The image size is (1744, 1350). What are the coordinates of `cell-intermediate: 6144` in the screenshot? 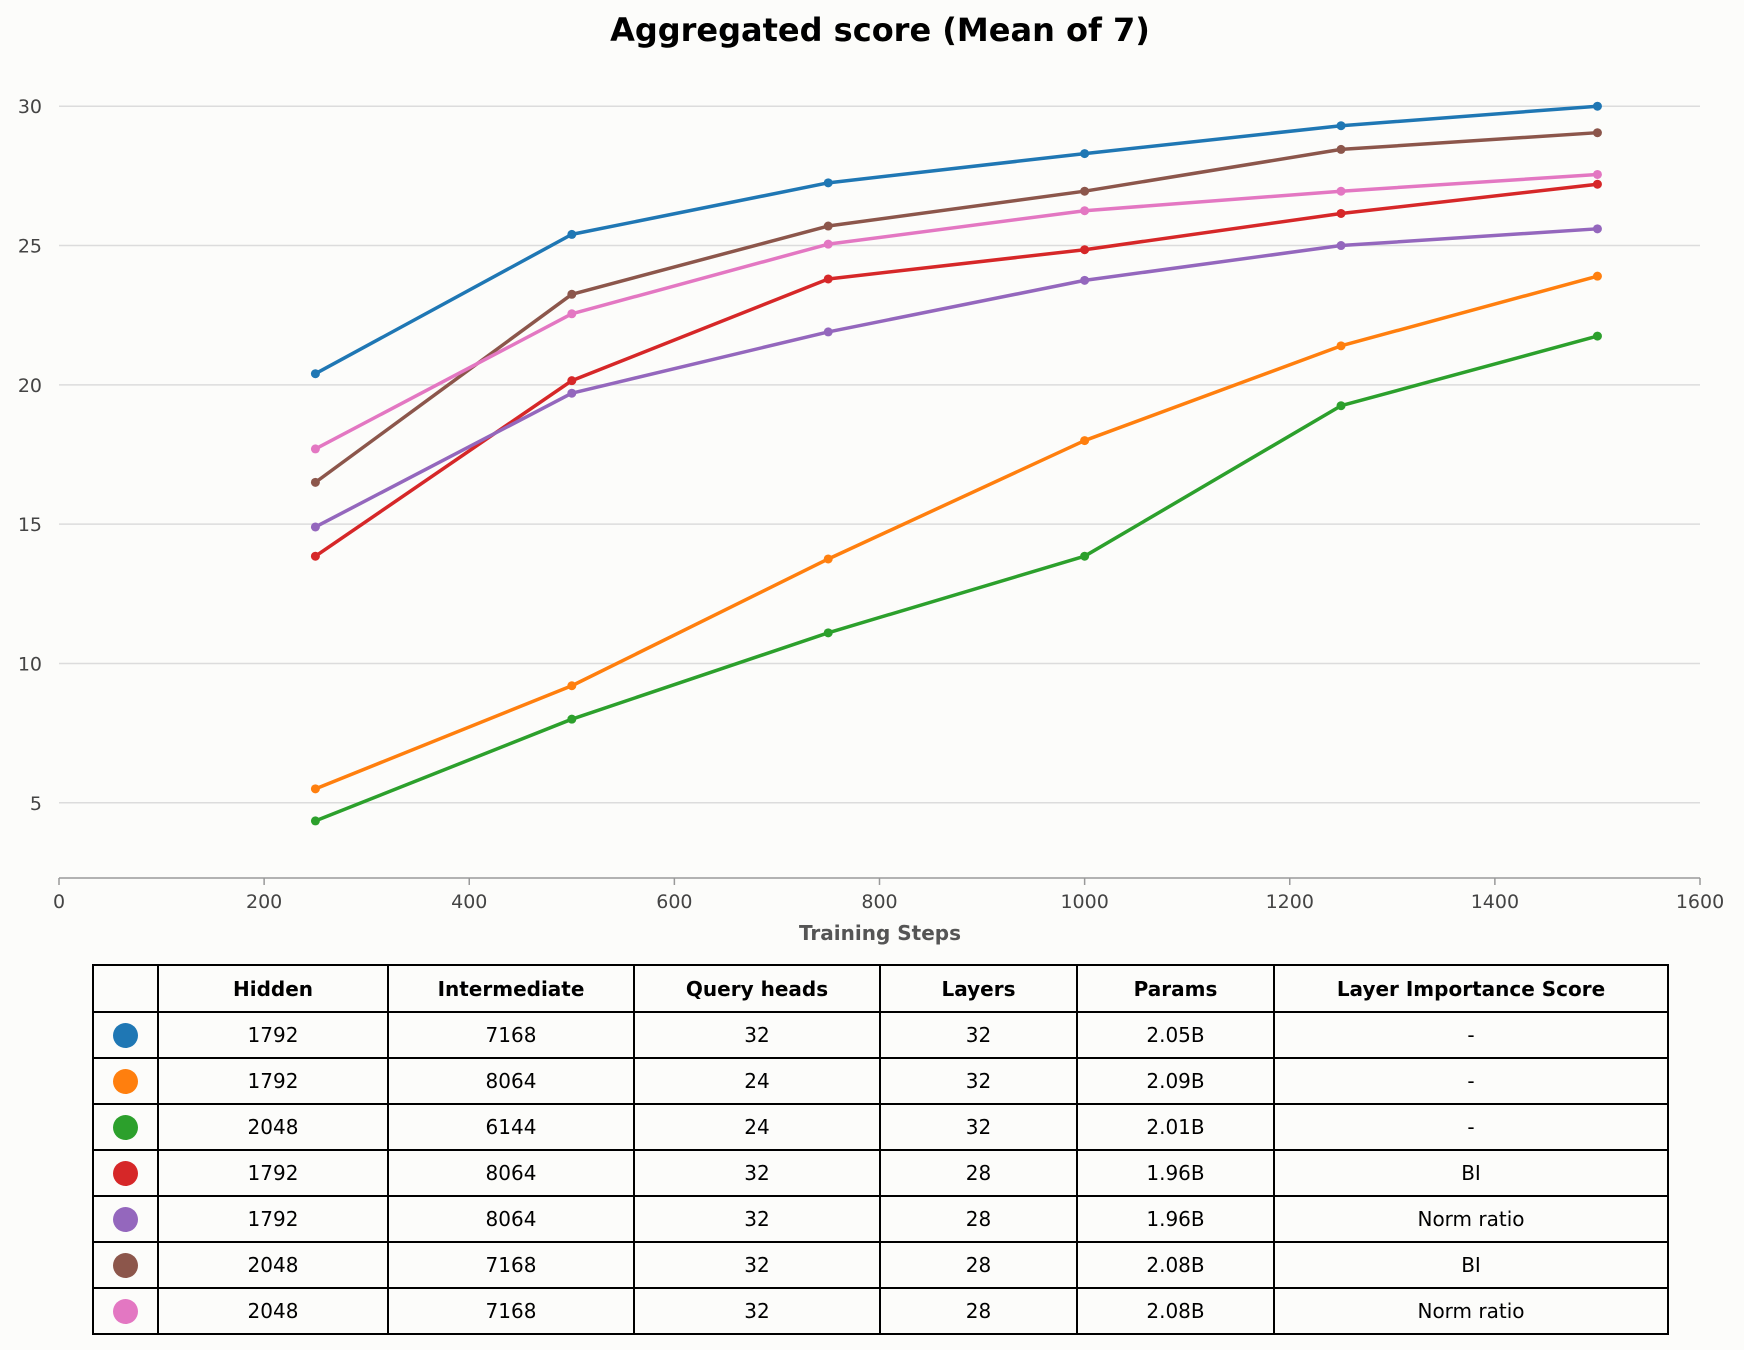 It's located at (511, 1127).